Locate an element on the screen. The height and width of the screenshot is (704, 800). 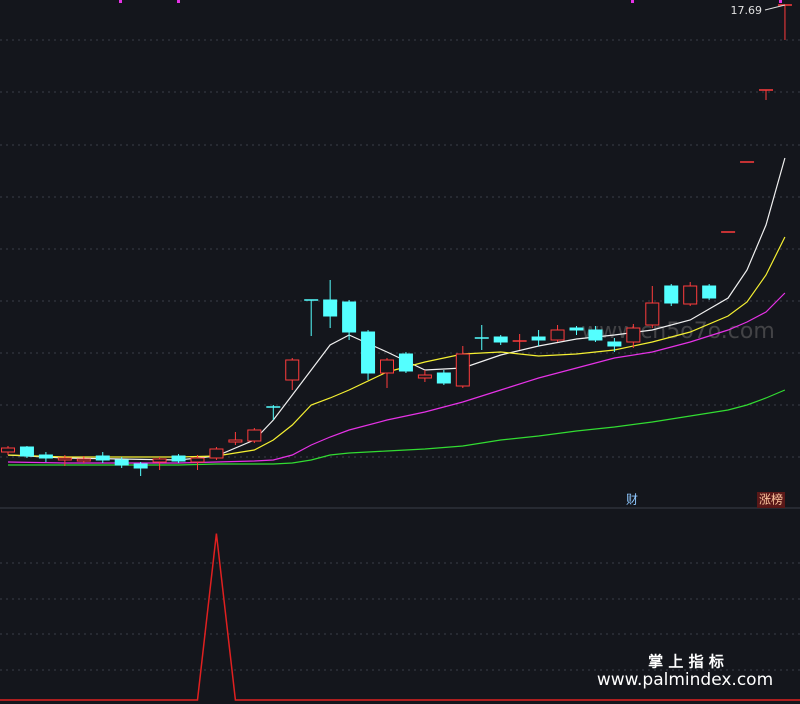
annotation: 财 is located at coordinates (632, 500).